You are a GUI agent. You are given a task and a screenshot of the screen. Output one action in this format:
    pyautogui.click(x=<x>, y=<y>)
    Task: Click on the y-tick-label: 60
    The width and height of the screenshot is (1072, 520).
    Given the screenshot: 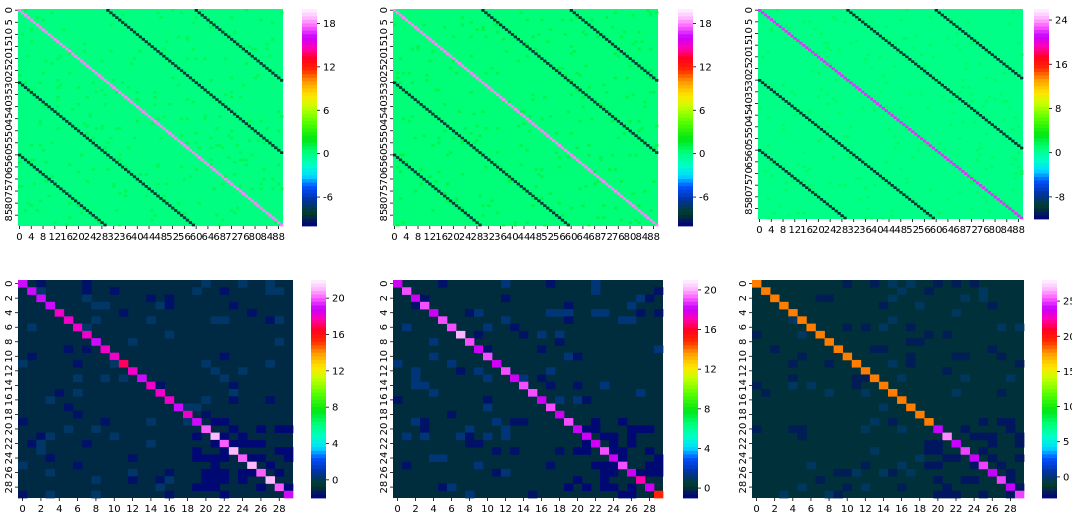 What is the action you would take?
    pyautogui.click(x=384, y=155)
    